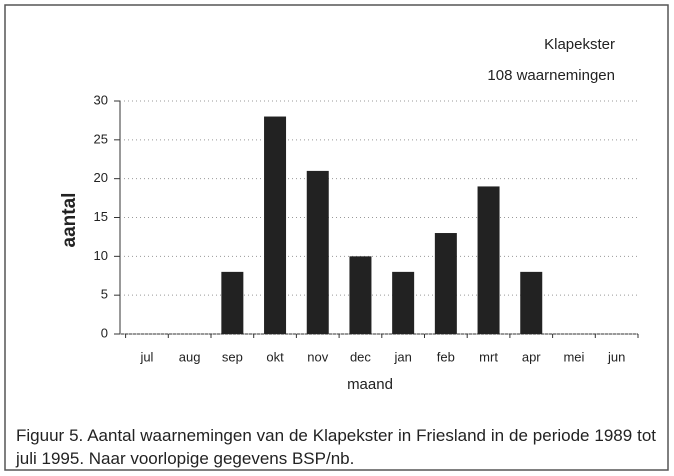 Image resolution: width=674 pixels, height=476 pixels. Describe the element at coordinates (551, 75) in the screenshot. I see `chart-subtitle: 108 waarnemingen` at that location.